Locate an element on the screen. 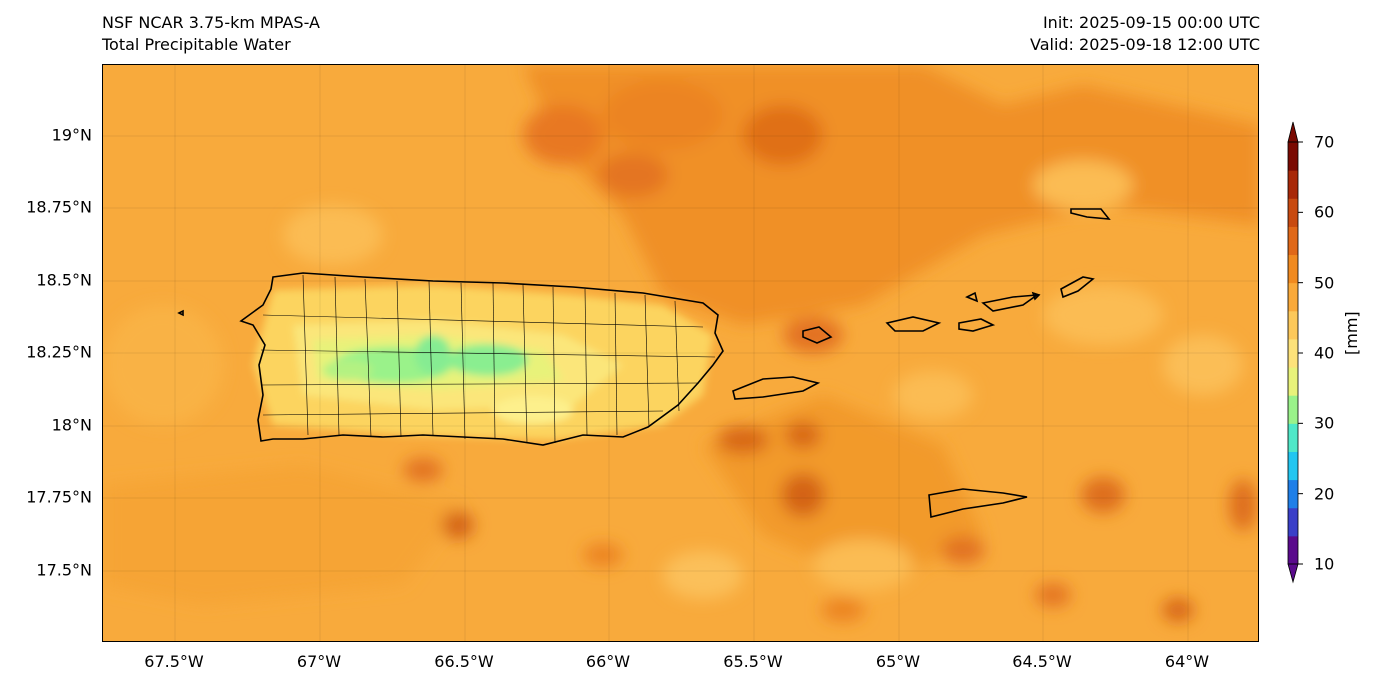  virgin-gorda-coast is located at coordinates (1077, 287).